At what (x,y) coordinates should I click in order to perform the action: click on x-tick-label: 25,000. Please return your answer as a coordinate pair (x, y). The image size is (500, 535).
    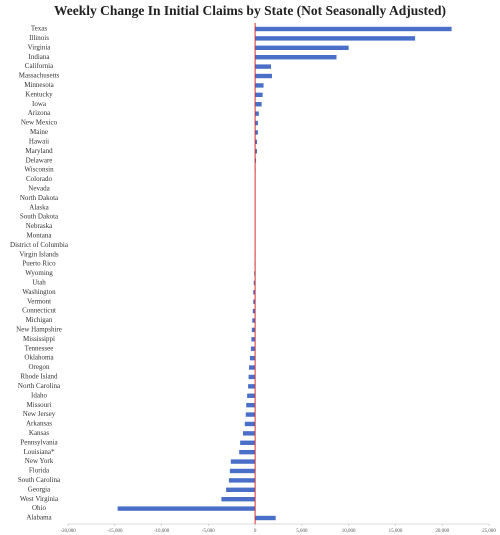
    Looking at the image, I should click on (489, 531).